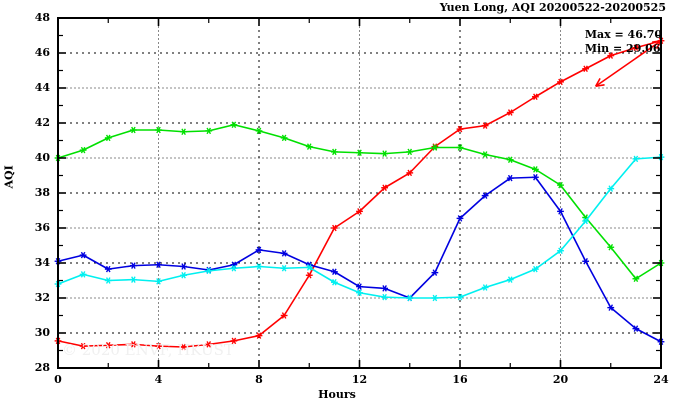  What do you see at coordinates (42, 87) in the screenshot?
I see `y-tick-label: 44` at bounding box center [42, 87].